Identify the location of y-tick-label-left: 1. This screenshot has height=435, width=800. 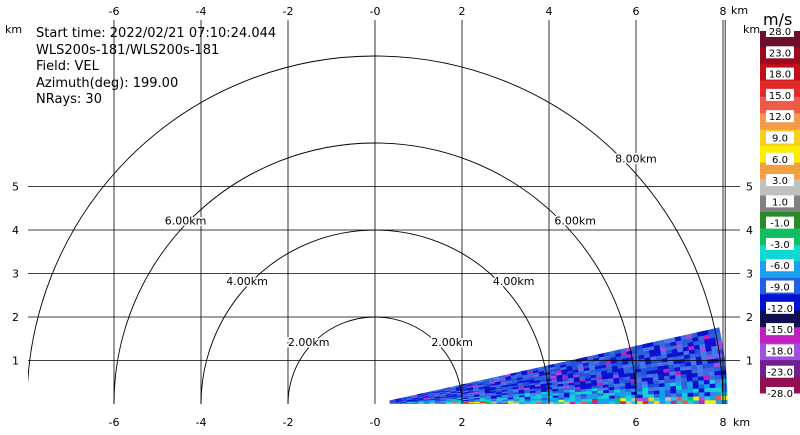
(15, 361).